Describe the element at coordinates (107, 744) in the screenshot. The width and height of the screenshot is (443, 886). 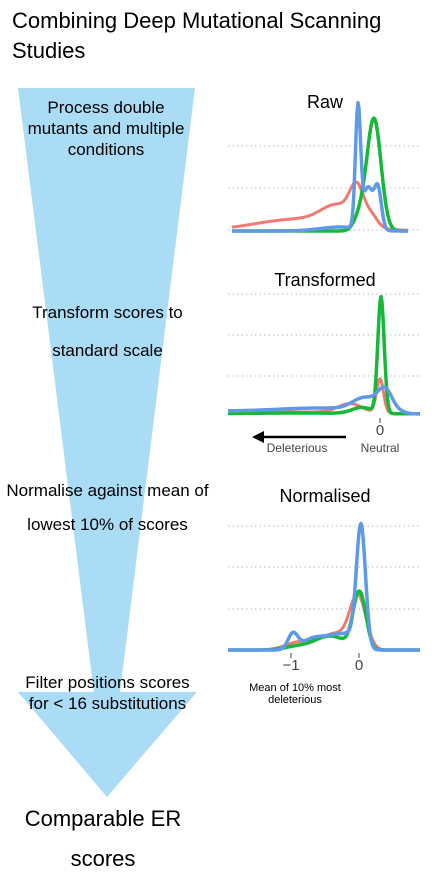
I see `pipeline-arrow-head` at that location.